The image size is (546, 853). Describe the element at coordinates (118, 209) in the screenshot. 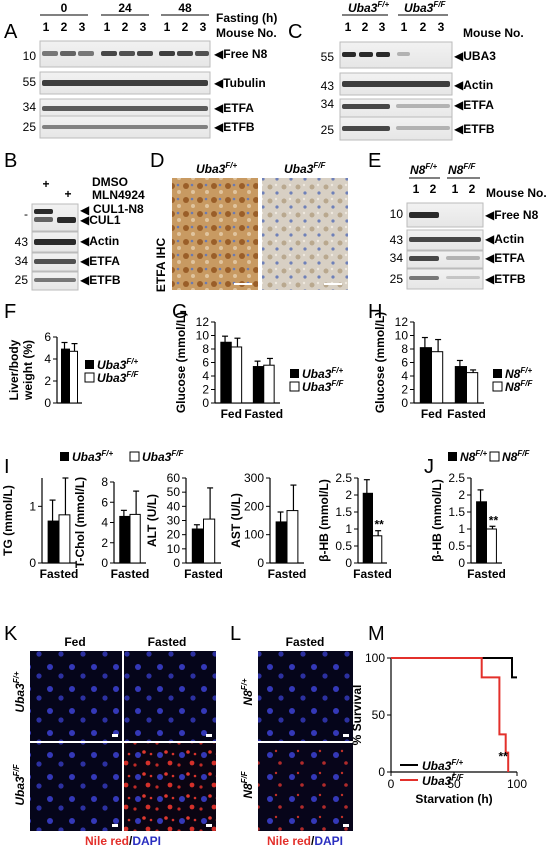

I see `cul1-n8-label: CUL1-N8` at that location.